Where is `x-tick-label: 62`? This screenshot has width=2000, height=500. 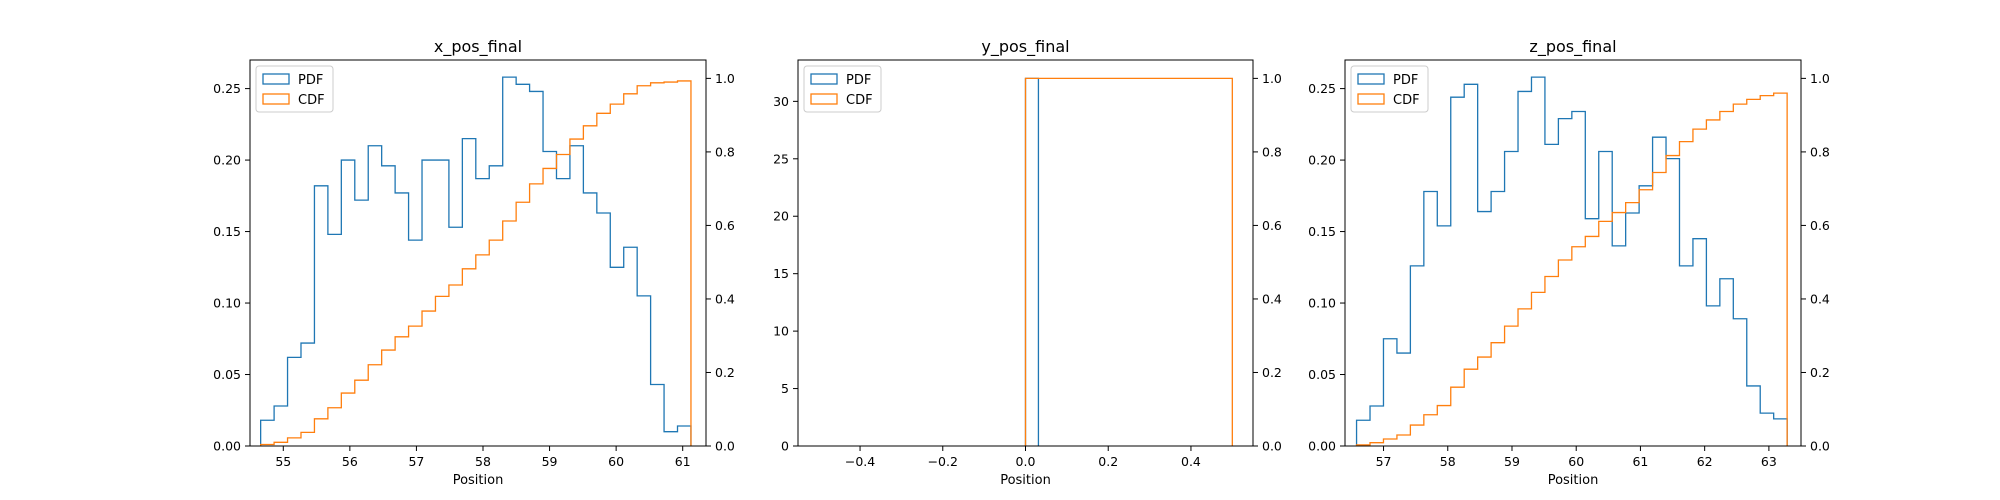 x-tick-label: 62 is located at coordinates (1705, 461).